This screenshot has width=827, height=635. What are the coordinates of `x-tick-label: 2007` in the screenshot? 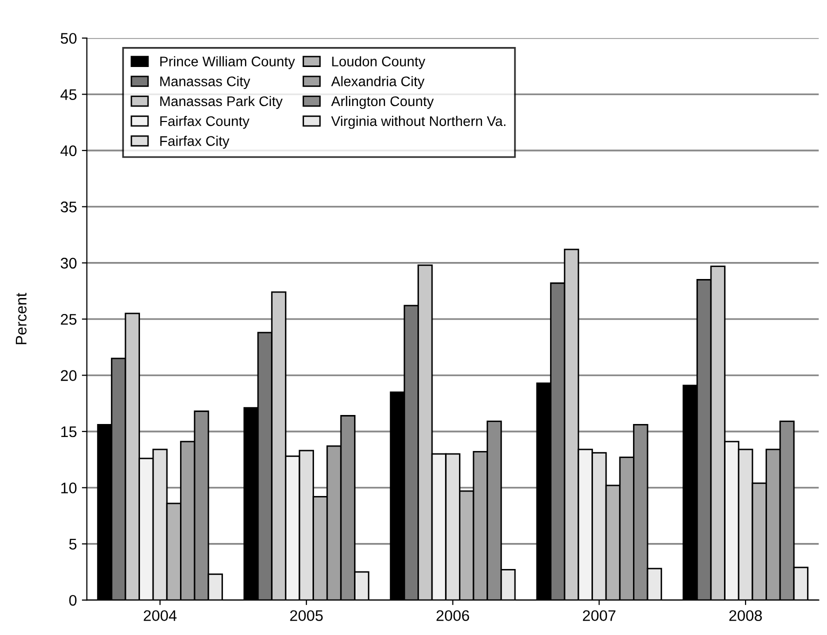 It's located at (599, 616).